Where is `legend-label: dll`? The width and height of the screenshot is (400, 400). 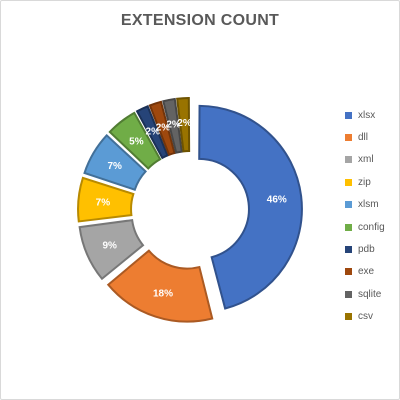
legend-label: dll is located at coordinates (363, 138).